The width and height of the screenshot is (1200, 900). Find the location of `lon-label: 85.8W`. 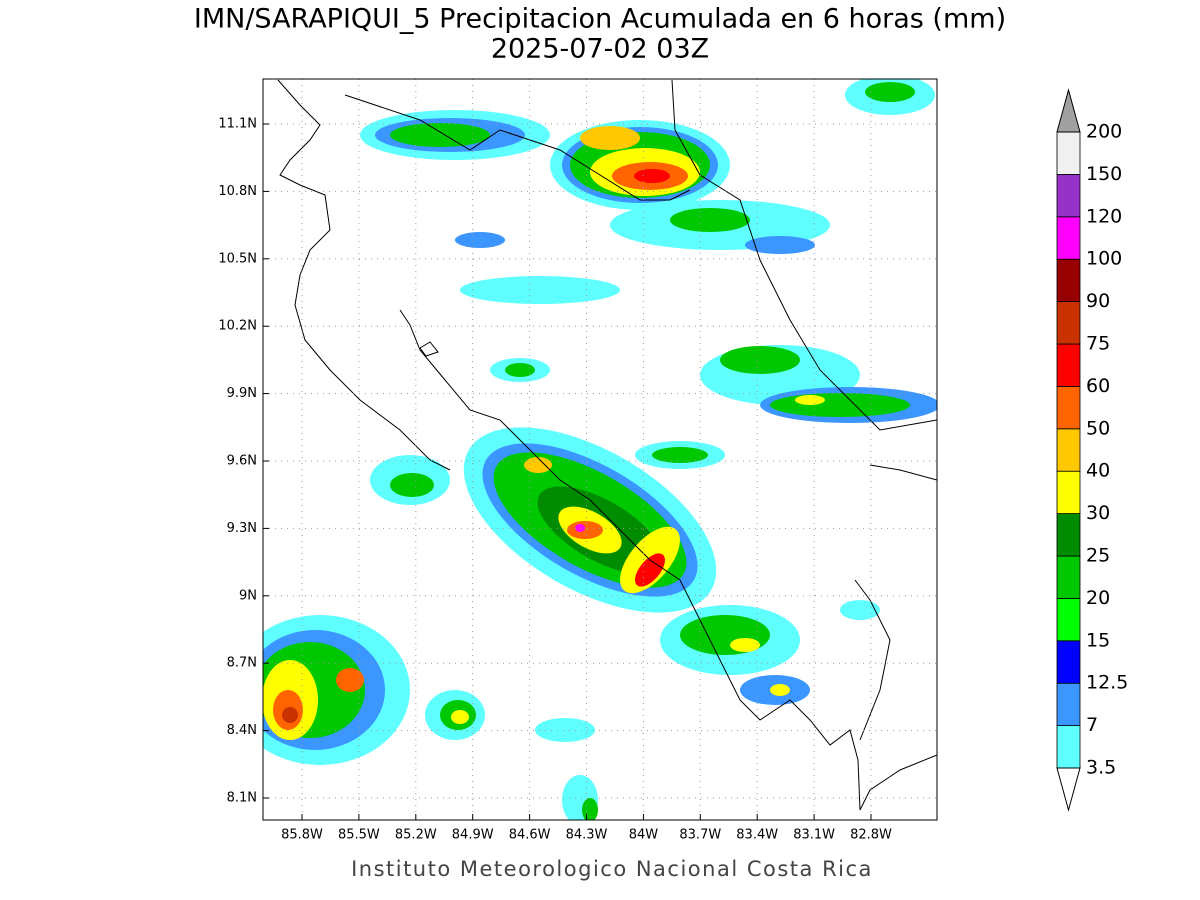

lon-label: 85.8W is located at coordinates (302, 835).